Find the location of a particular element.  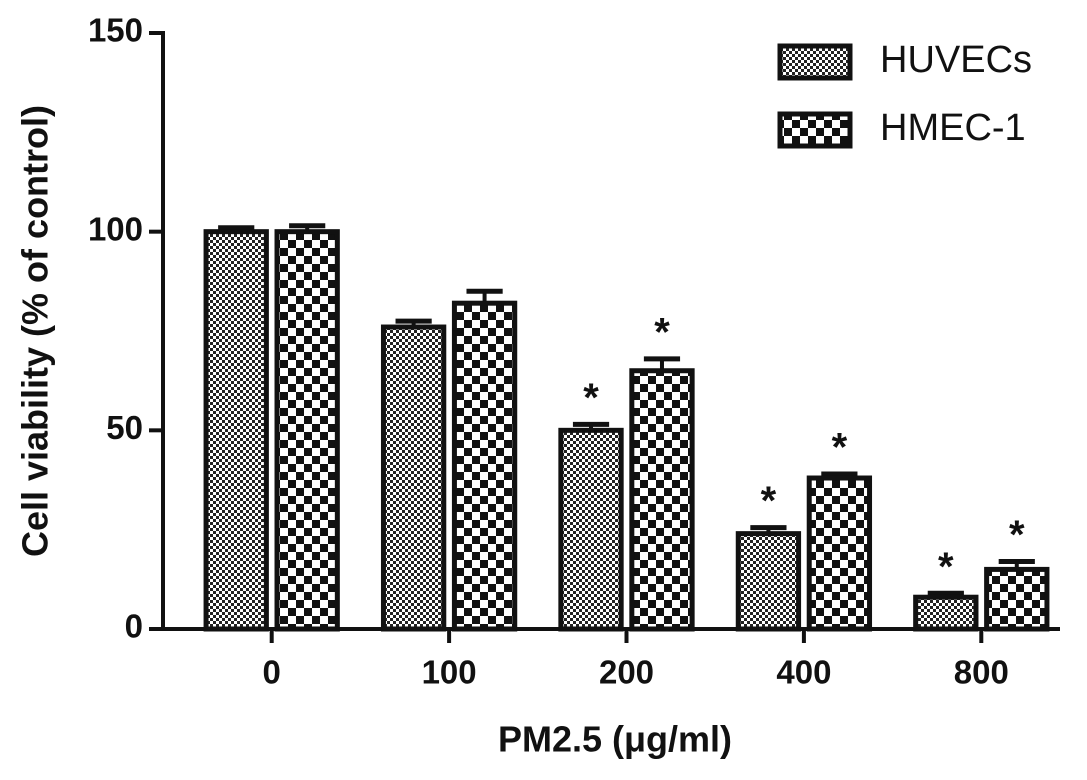

y-tick-label: 50 is located at coordinates (124, 427).